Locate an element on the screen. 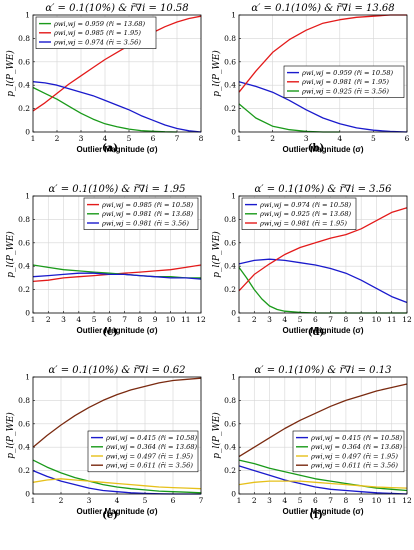 This screenshot has width=414, height=550. legend-entry: ρwi,wj = 0.981 (r̄i = 3.56) is located at coordinates (145, 223).